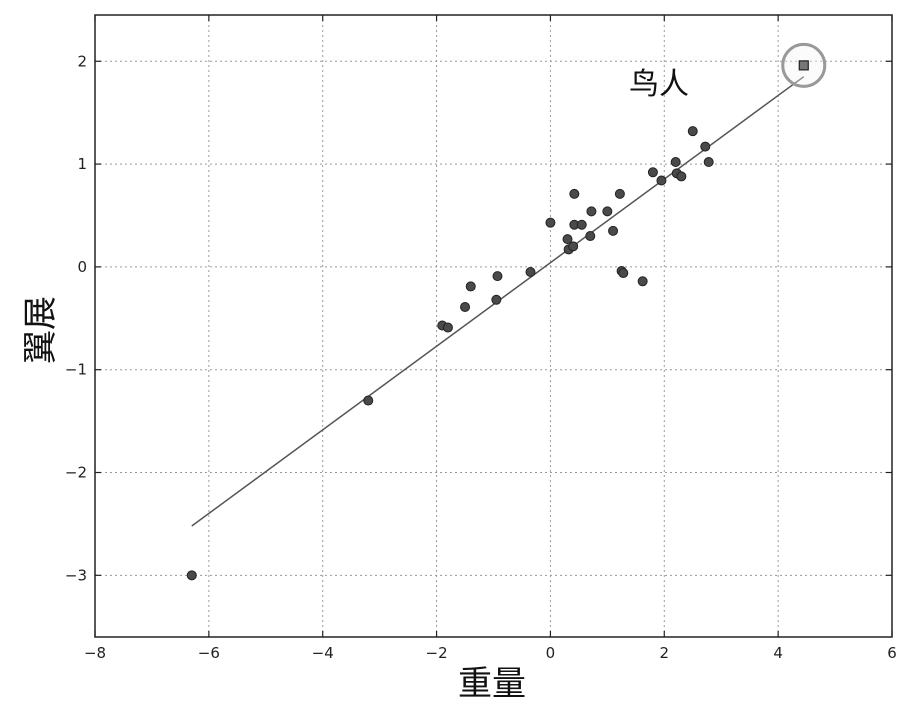  Describe the element at coordinates (82, 61) in the screenshot. I see `y-tick-label: 2` at that location.